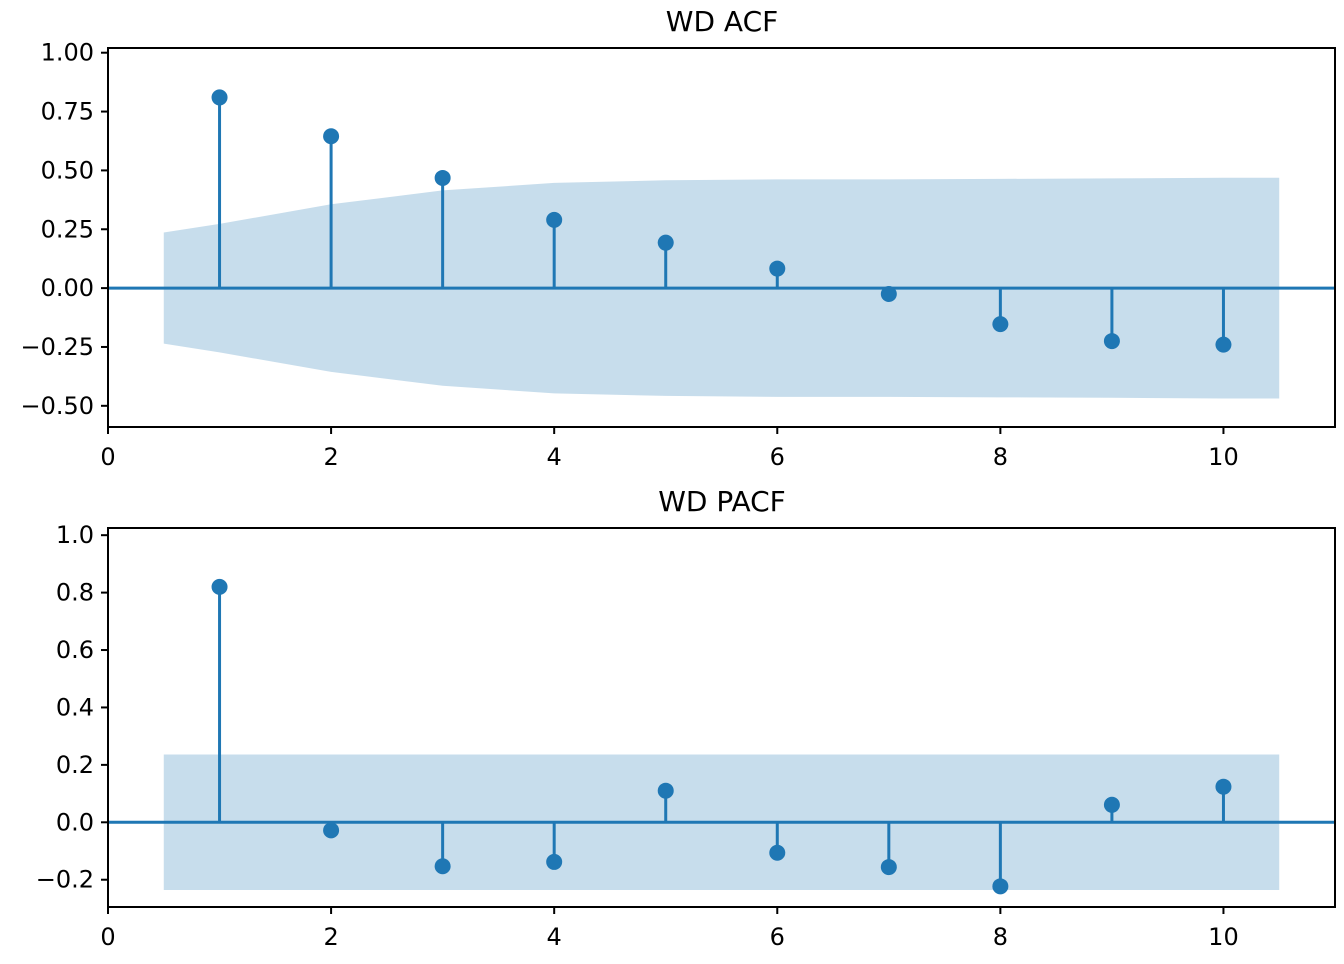 Image resolution: width=1344 pixels, height=964 pixels. I want to click on acf-xtick-label: 0, so click(107, 457).